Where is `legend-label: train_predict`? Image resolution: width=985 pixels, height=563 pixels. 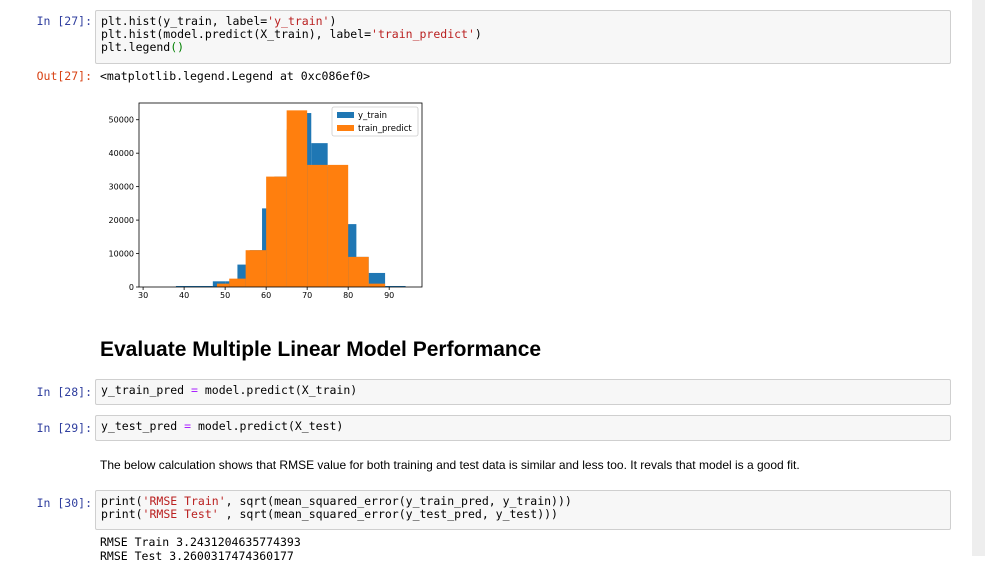
legend-label: train_predict is located at coordinates (385, 129).